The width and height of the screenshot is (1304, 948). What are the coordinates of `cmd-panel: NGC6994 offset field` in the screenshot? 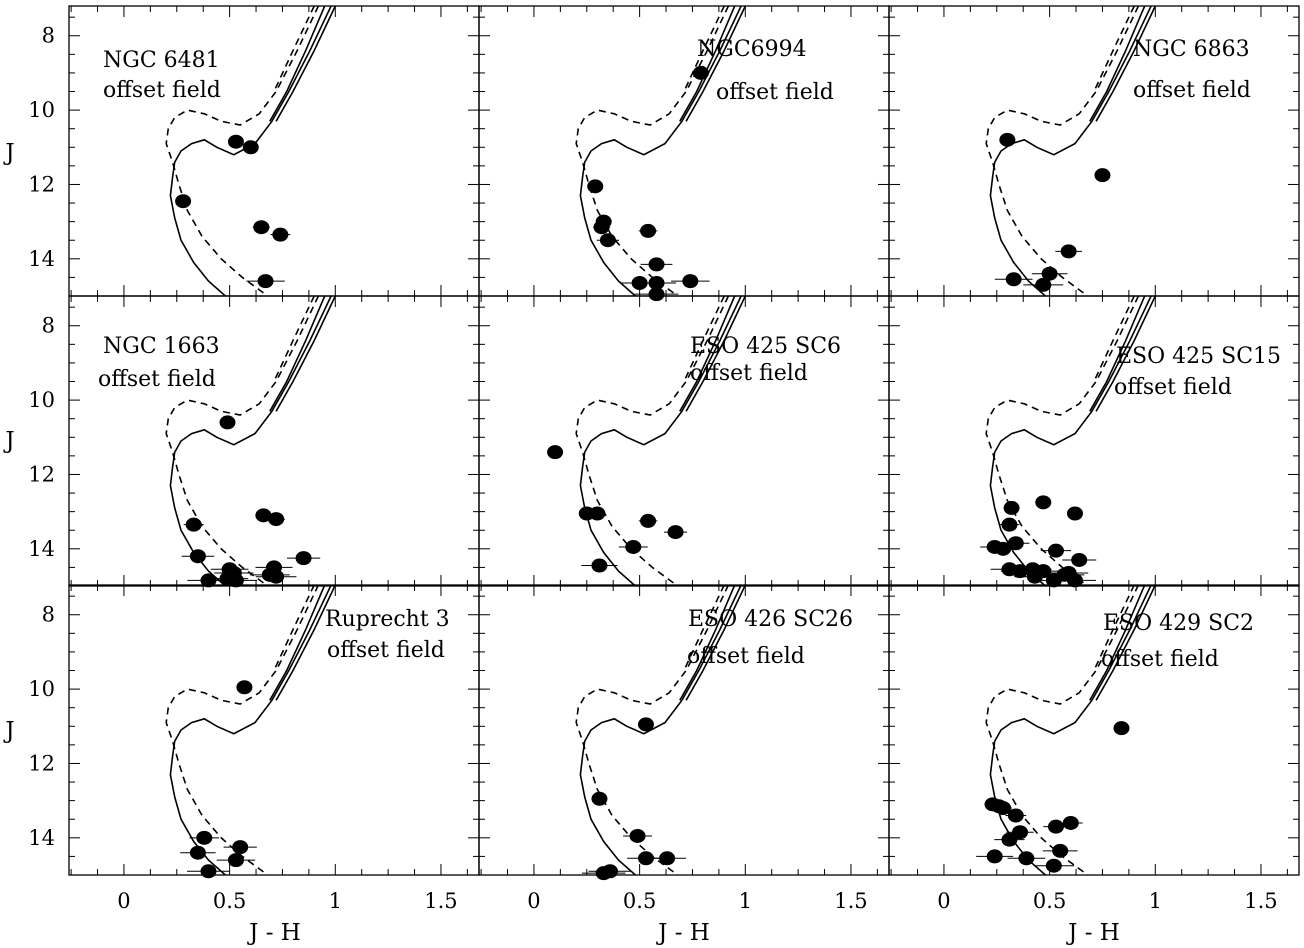 It's located at (684, 153).